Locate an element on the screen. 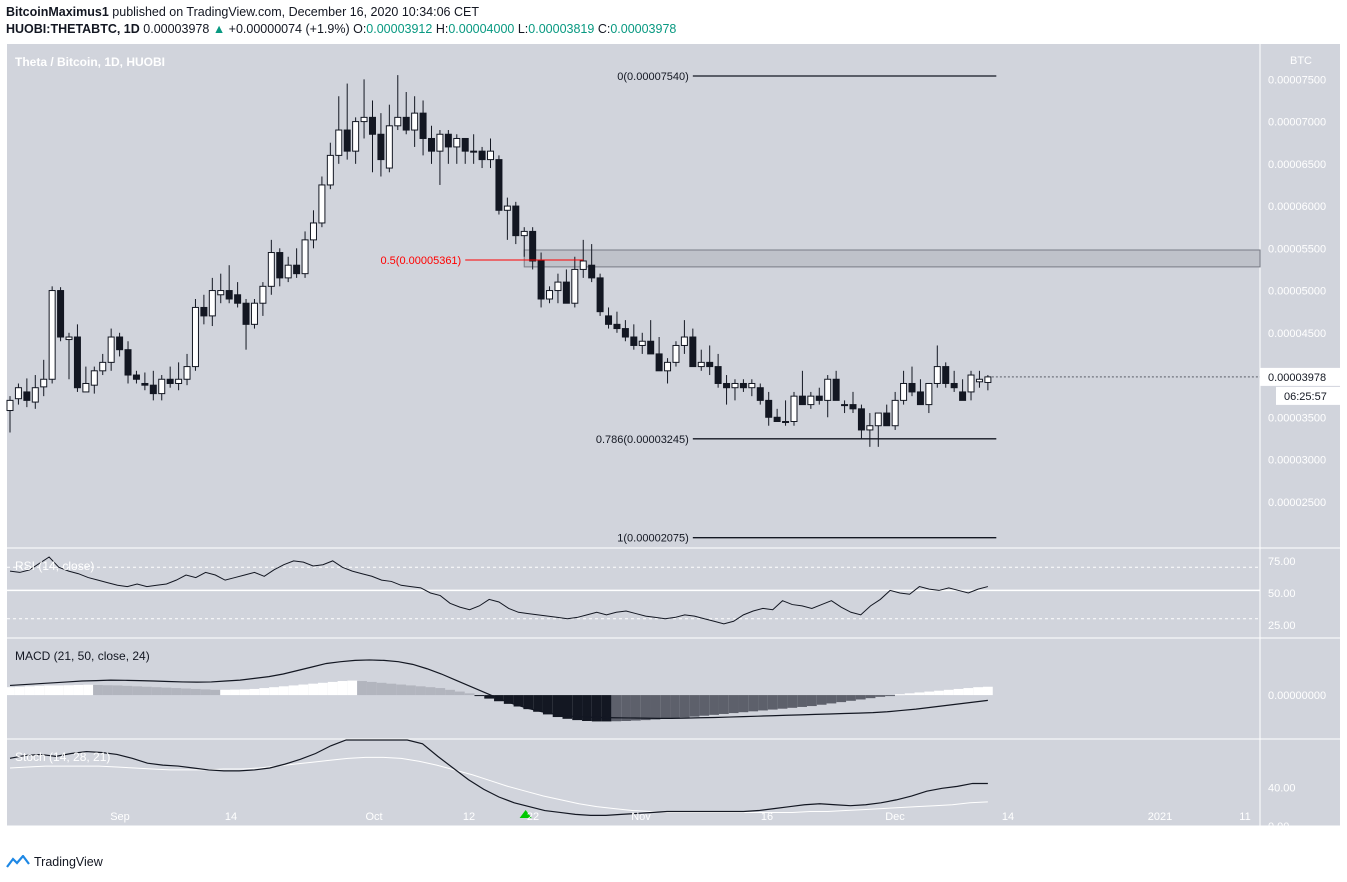  time-tick-label: 11 is located at coordinates (1244, 817).